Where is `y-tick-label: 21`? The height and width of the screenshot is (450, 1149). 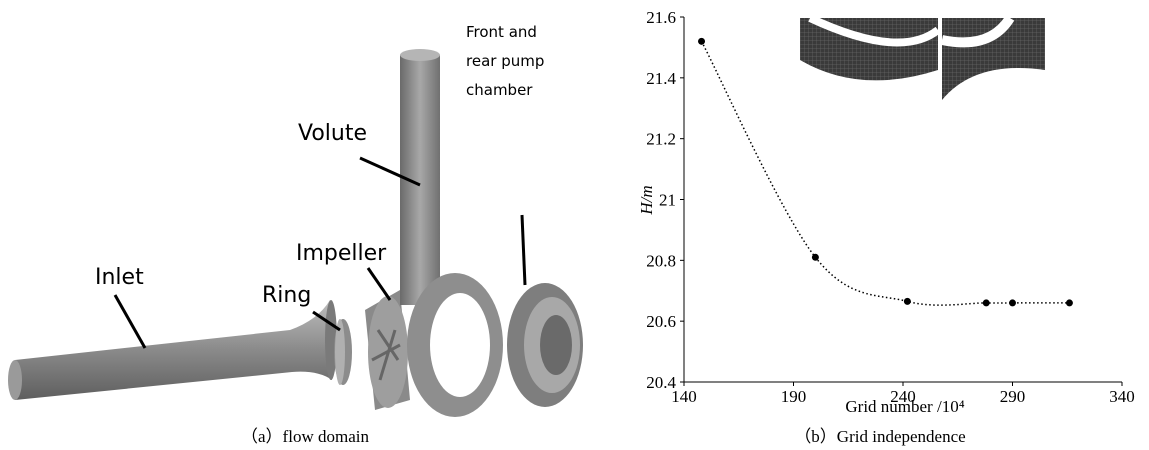
y-tick-label: 21 is located at coordinates (667, 200).